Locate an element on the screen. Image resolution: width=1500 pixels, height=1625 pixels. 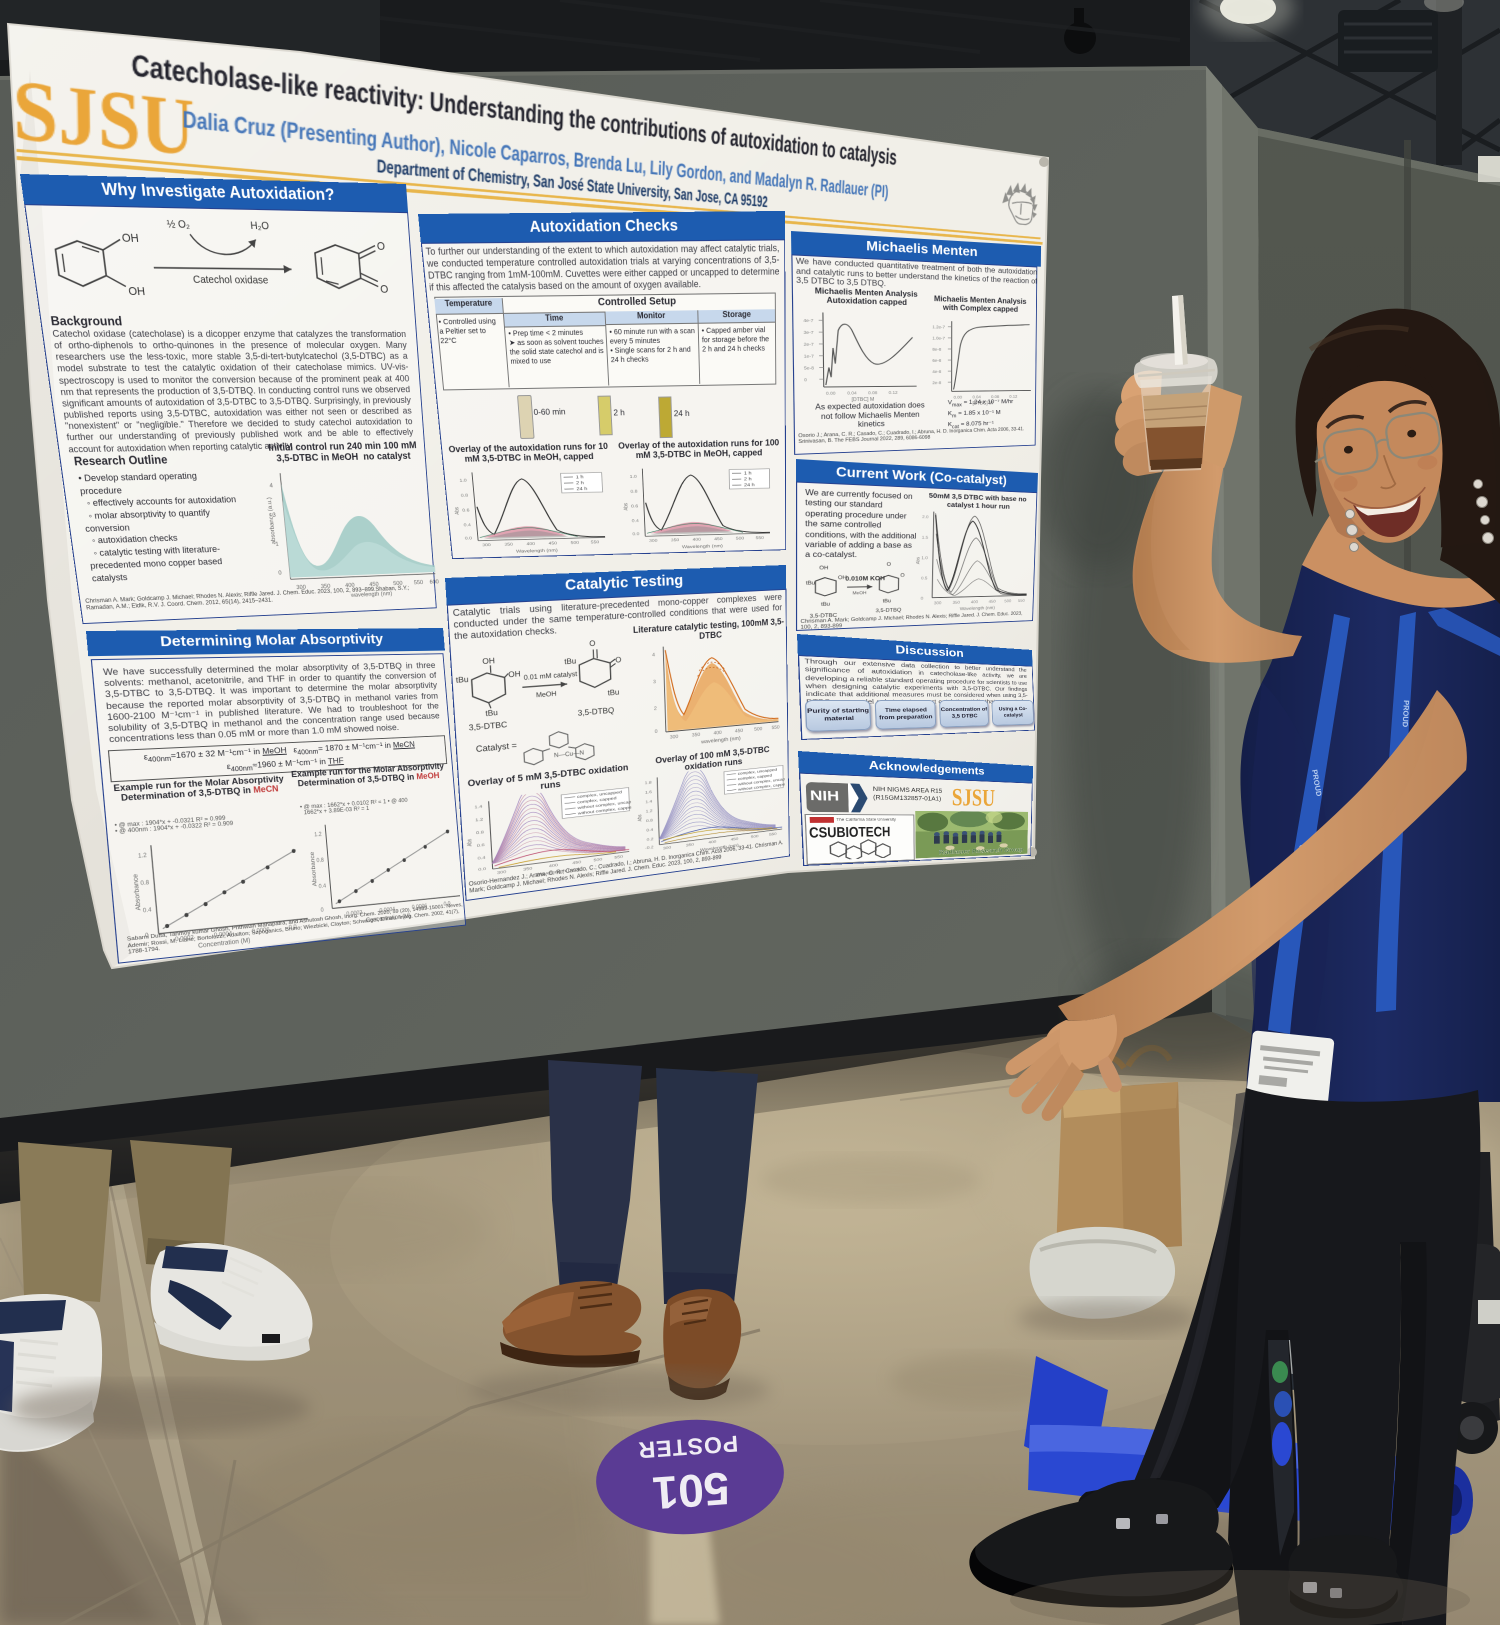
svg-text: 501 is located at coordinates (691, 1490).